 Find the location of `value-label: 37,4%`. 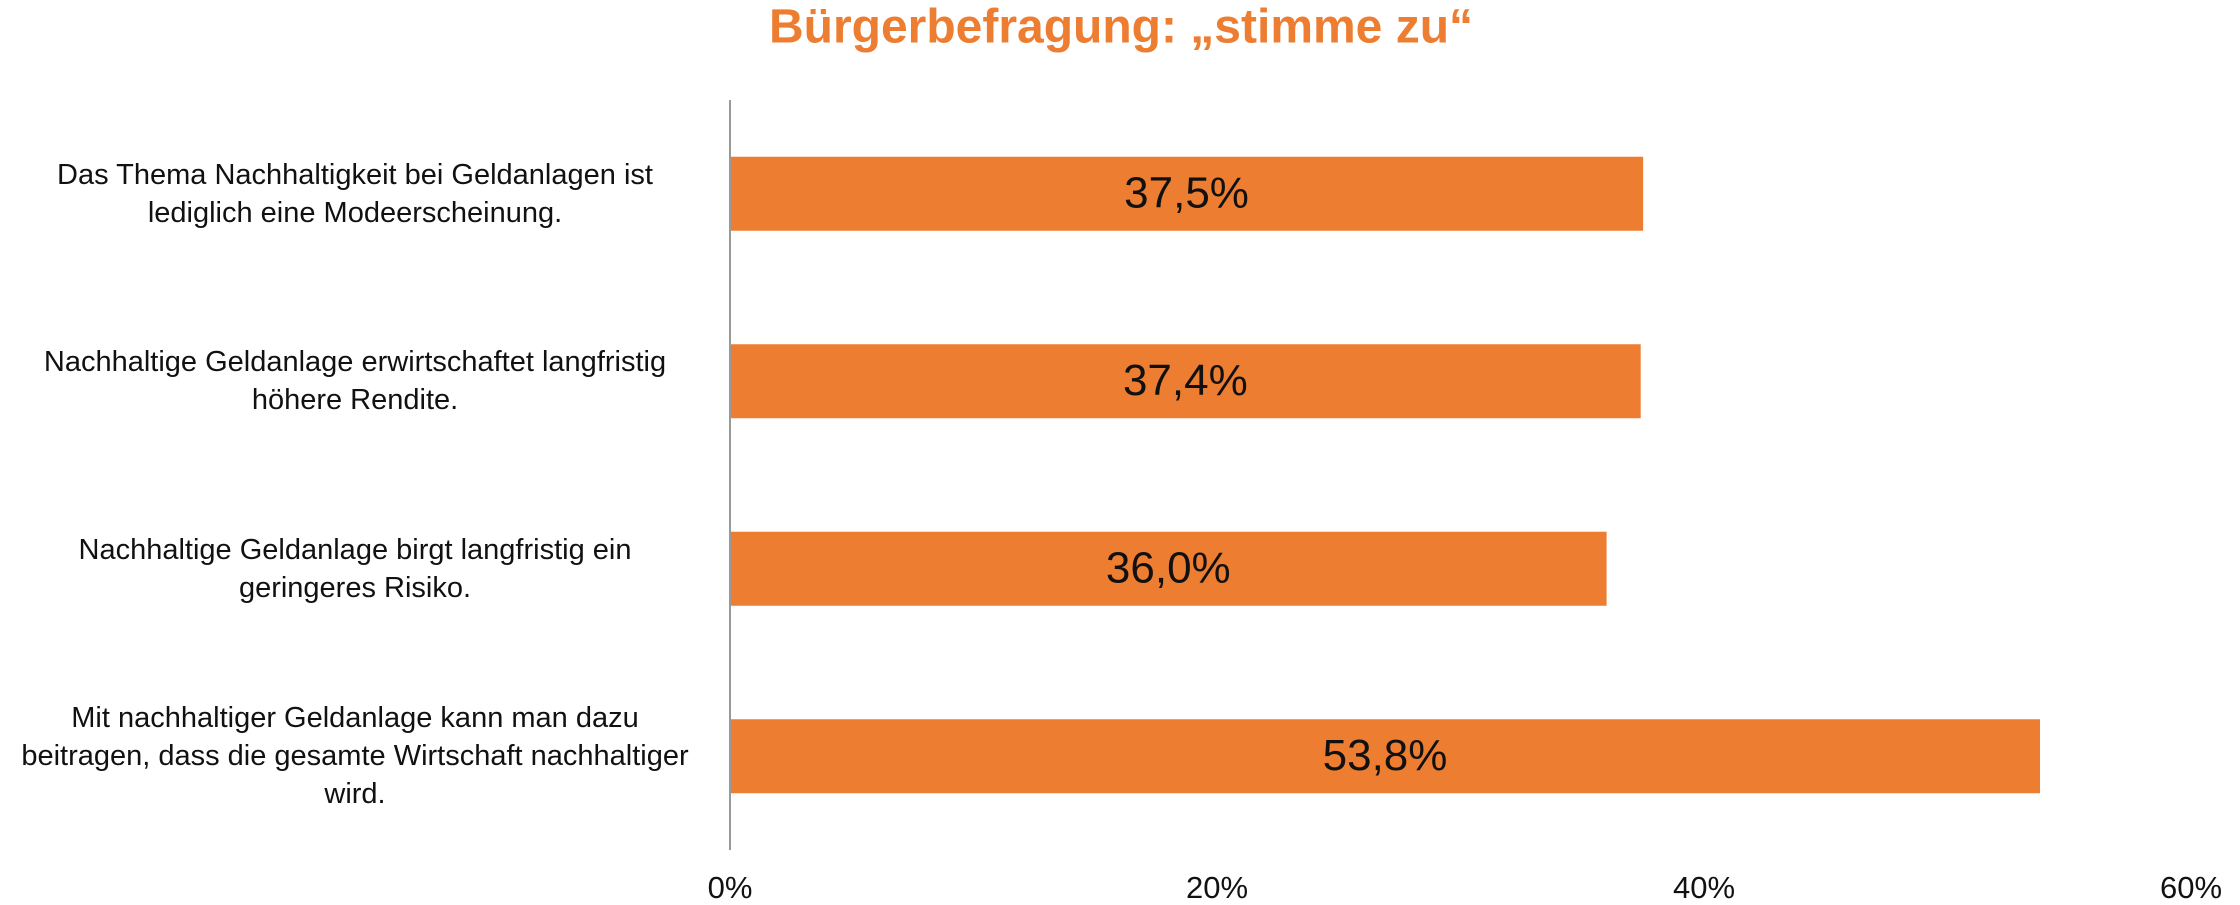

value-label: 37,4% is located at coordinates (1185, 380).